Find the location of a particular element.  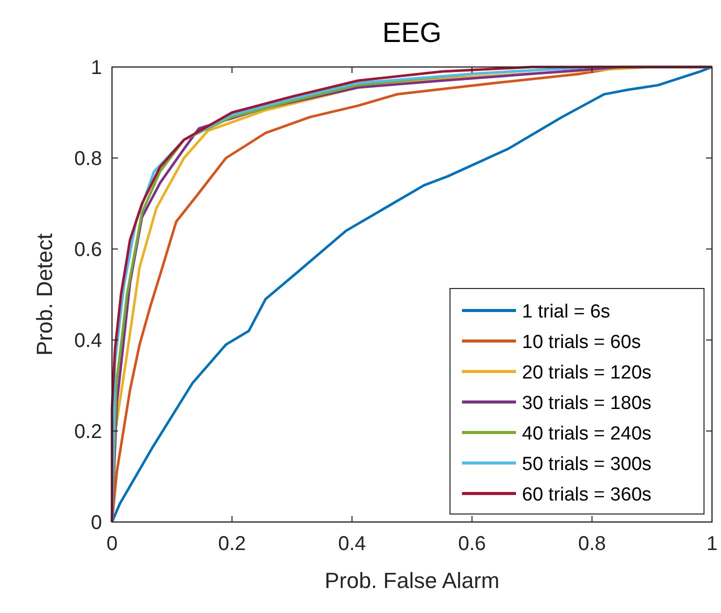

y-tick-label: 0.8 is located at coordinates (88, 159).